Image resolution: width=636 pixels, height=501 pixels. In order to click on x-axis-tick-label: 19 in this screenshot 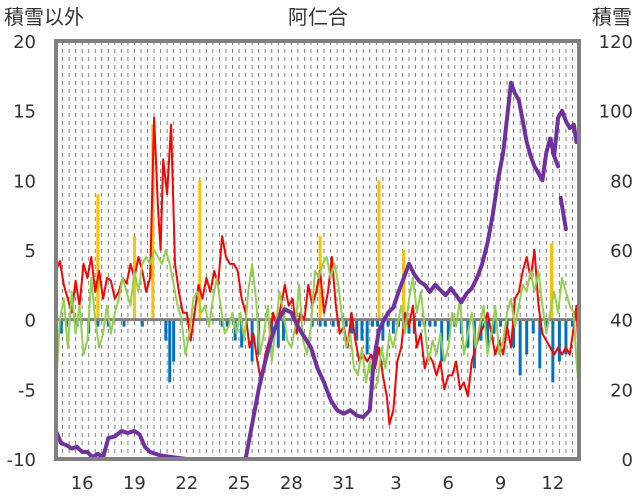, I will do `click(134, 483)`.